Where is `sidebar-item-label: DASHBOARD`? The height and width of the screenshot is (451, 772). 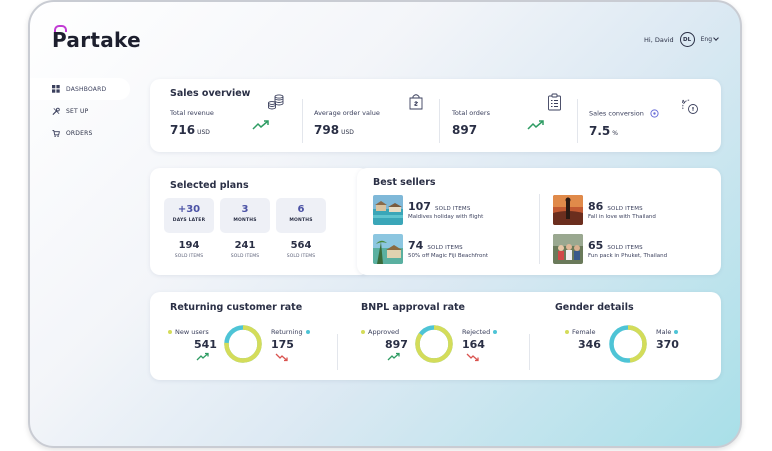
sidebar-item-label: DASHBOARD is located at coordinates (86, 89).